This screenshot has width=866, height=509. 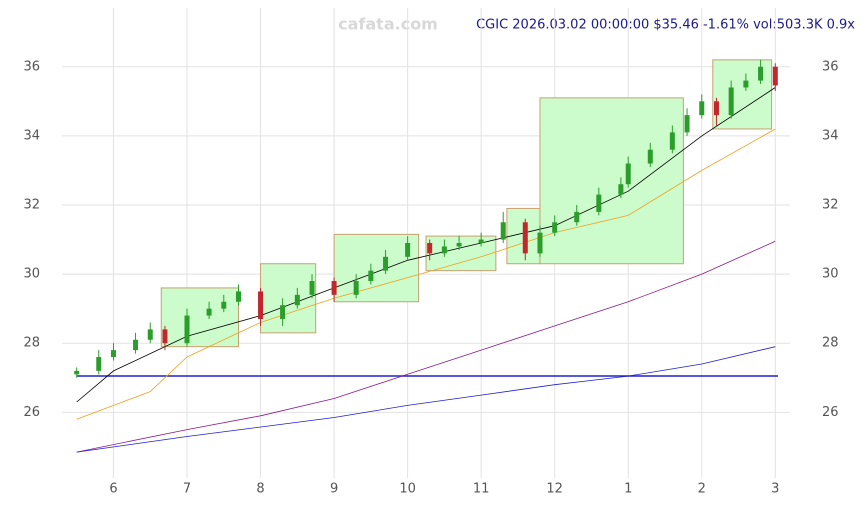 I want to click on y-tick-label-right: 36, so click(x=830, y=66).